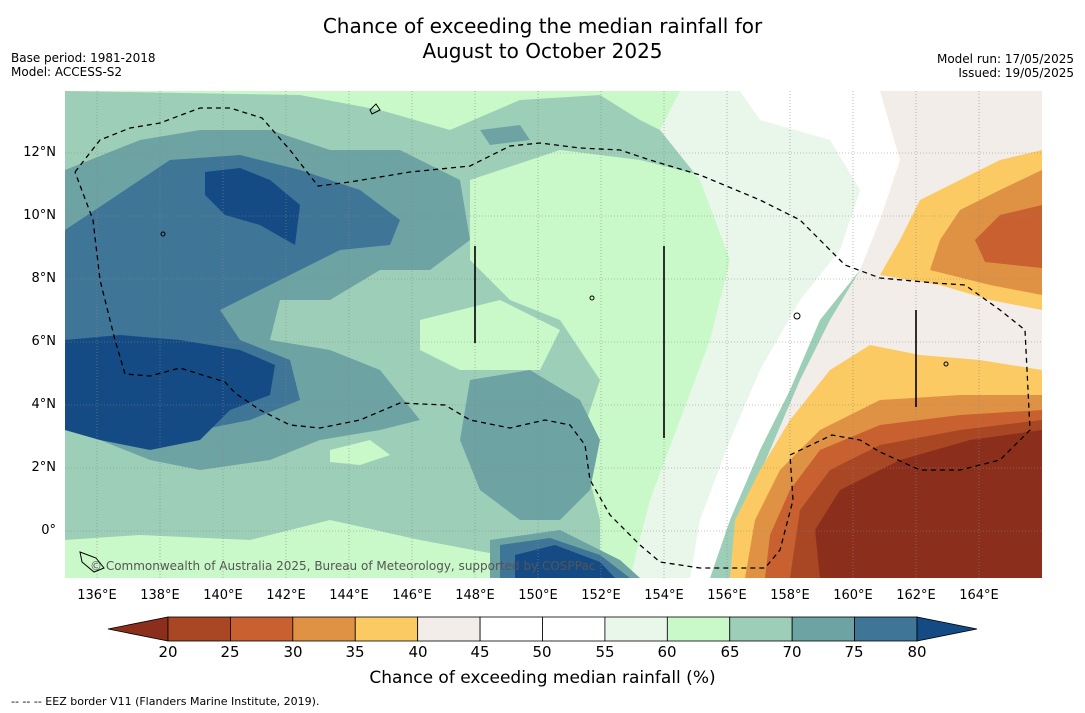 The height and width of the screenshot is (713, 1085). What do you see at coordinates (168, 652) in the screenshot?
I see `colorbar-tick-20: 20` at bounding box center [168, 652].